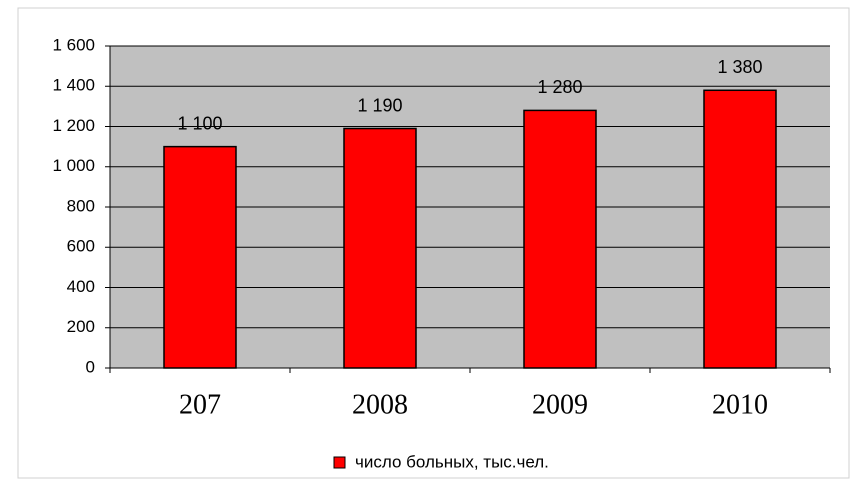 The width and height of the screenshot is (850, 479). Describe the element at coordinates (73, 165) in the screenshot. I see `y-tick-label: 1 000` at that location.